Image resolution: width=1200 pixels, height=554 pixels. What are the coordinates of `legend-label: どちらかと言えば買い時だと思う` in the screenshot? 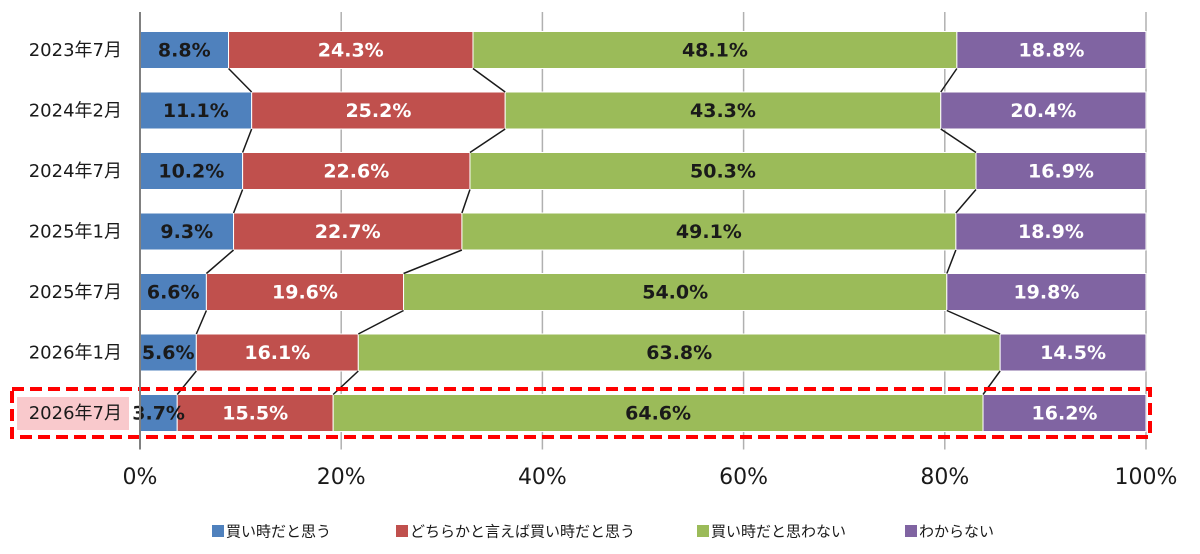 It's located at (522, 532).